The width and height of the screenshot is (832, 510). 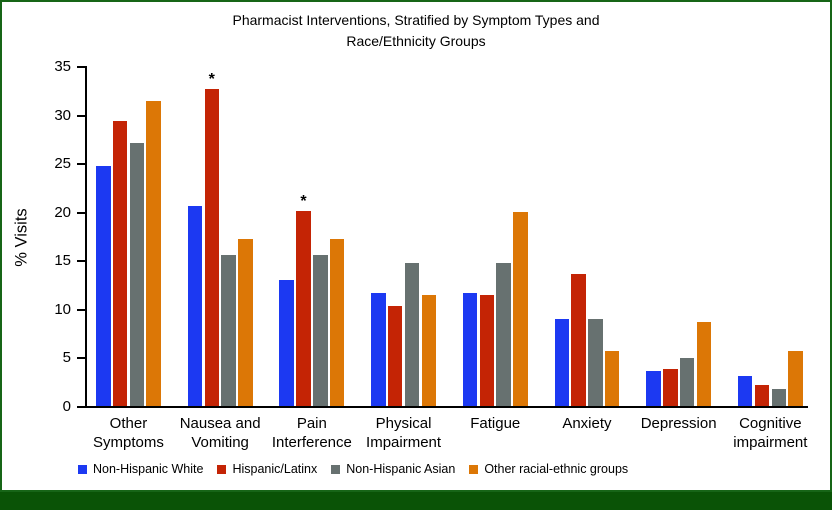 What do you see at coordinates (311, 433) in the screenshot?
I see `x-category-label: Pain Interference` at bounding box center [311, 433].